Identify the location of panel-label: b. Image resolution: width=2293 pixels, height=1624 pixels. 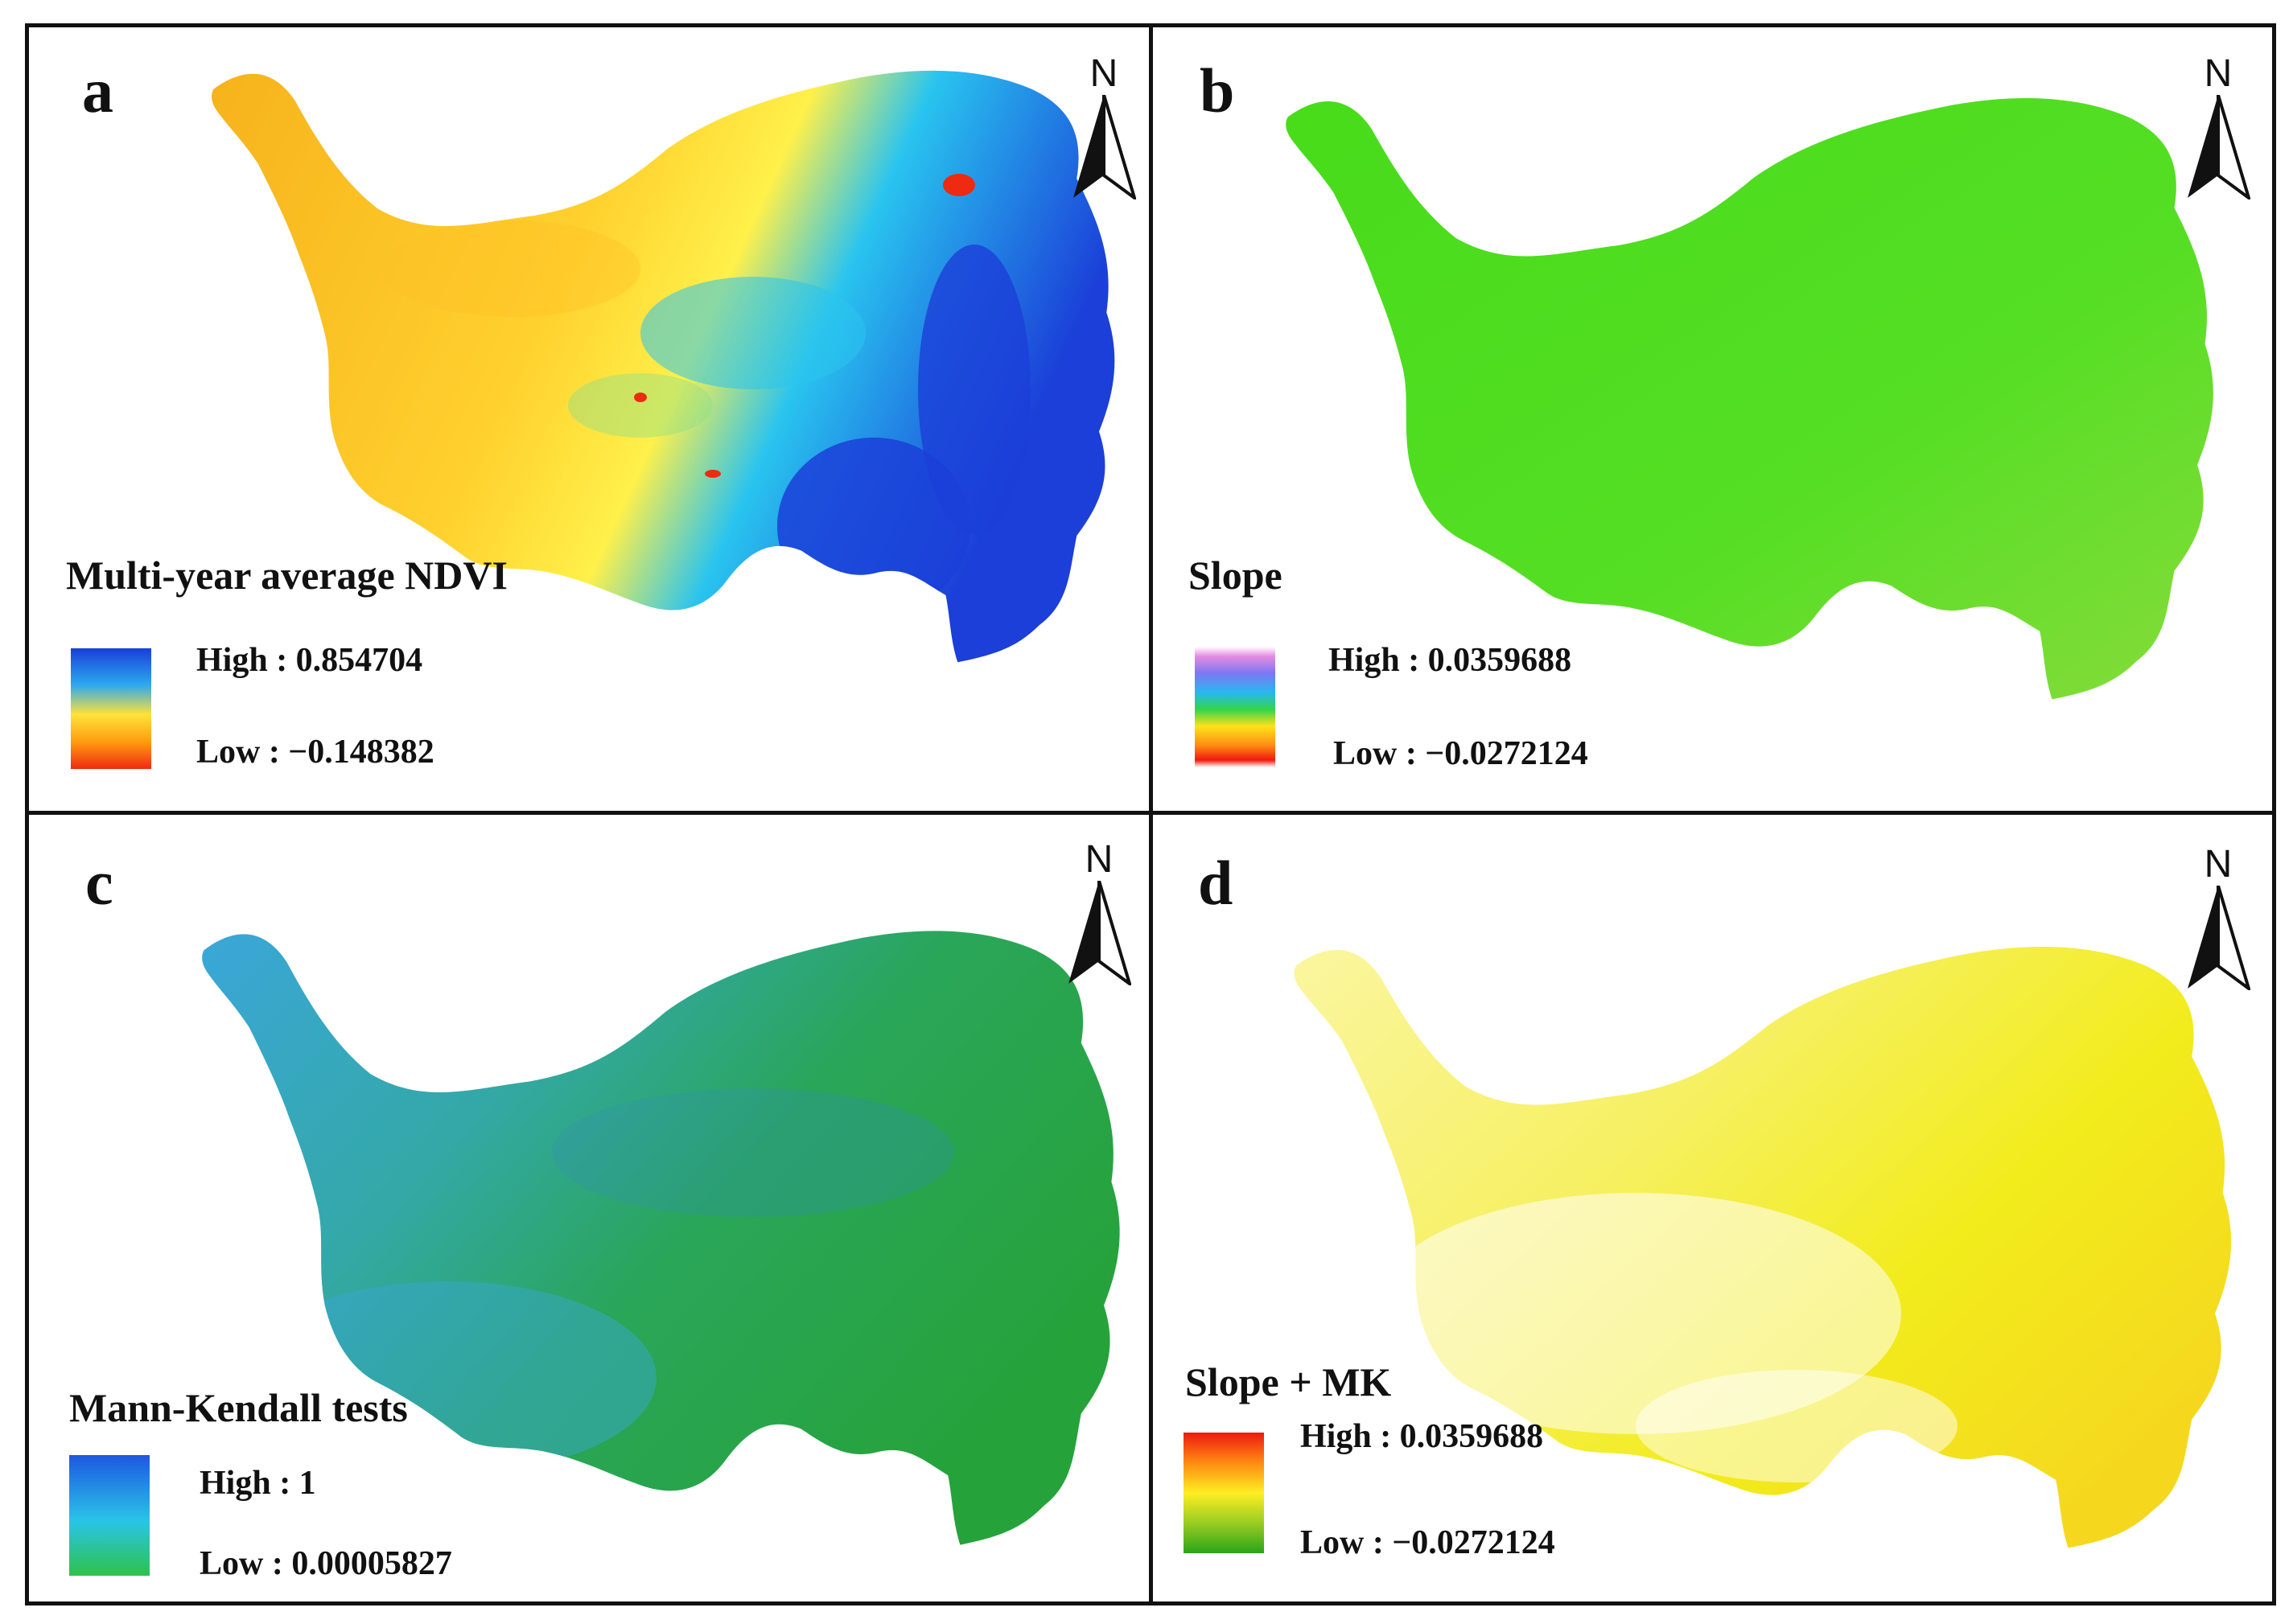
(1217, 90).